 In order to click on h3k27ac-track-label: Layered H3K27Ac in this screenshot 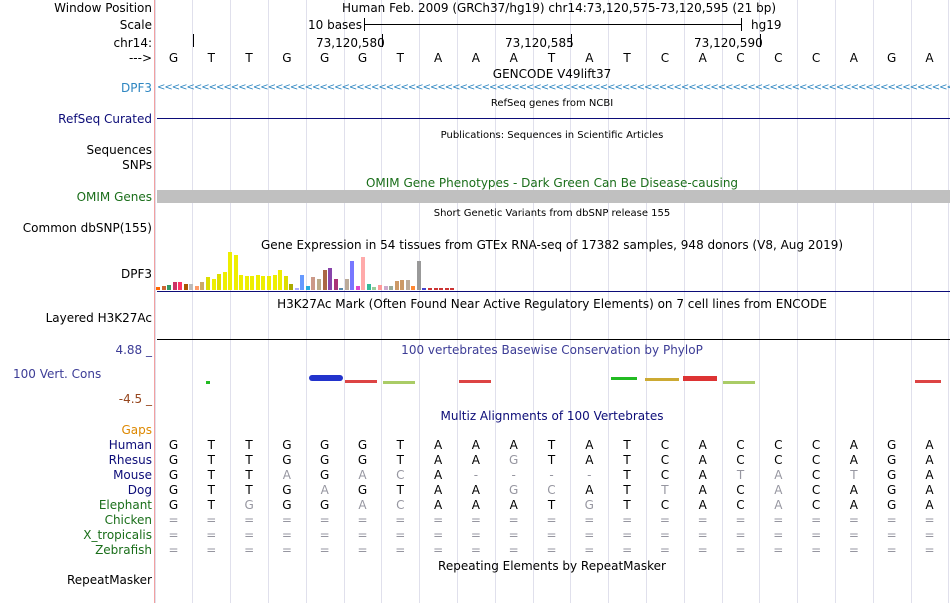, I will do `click(98, 318)`.